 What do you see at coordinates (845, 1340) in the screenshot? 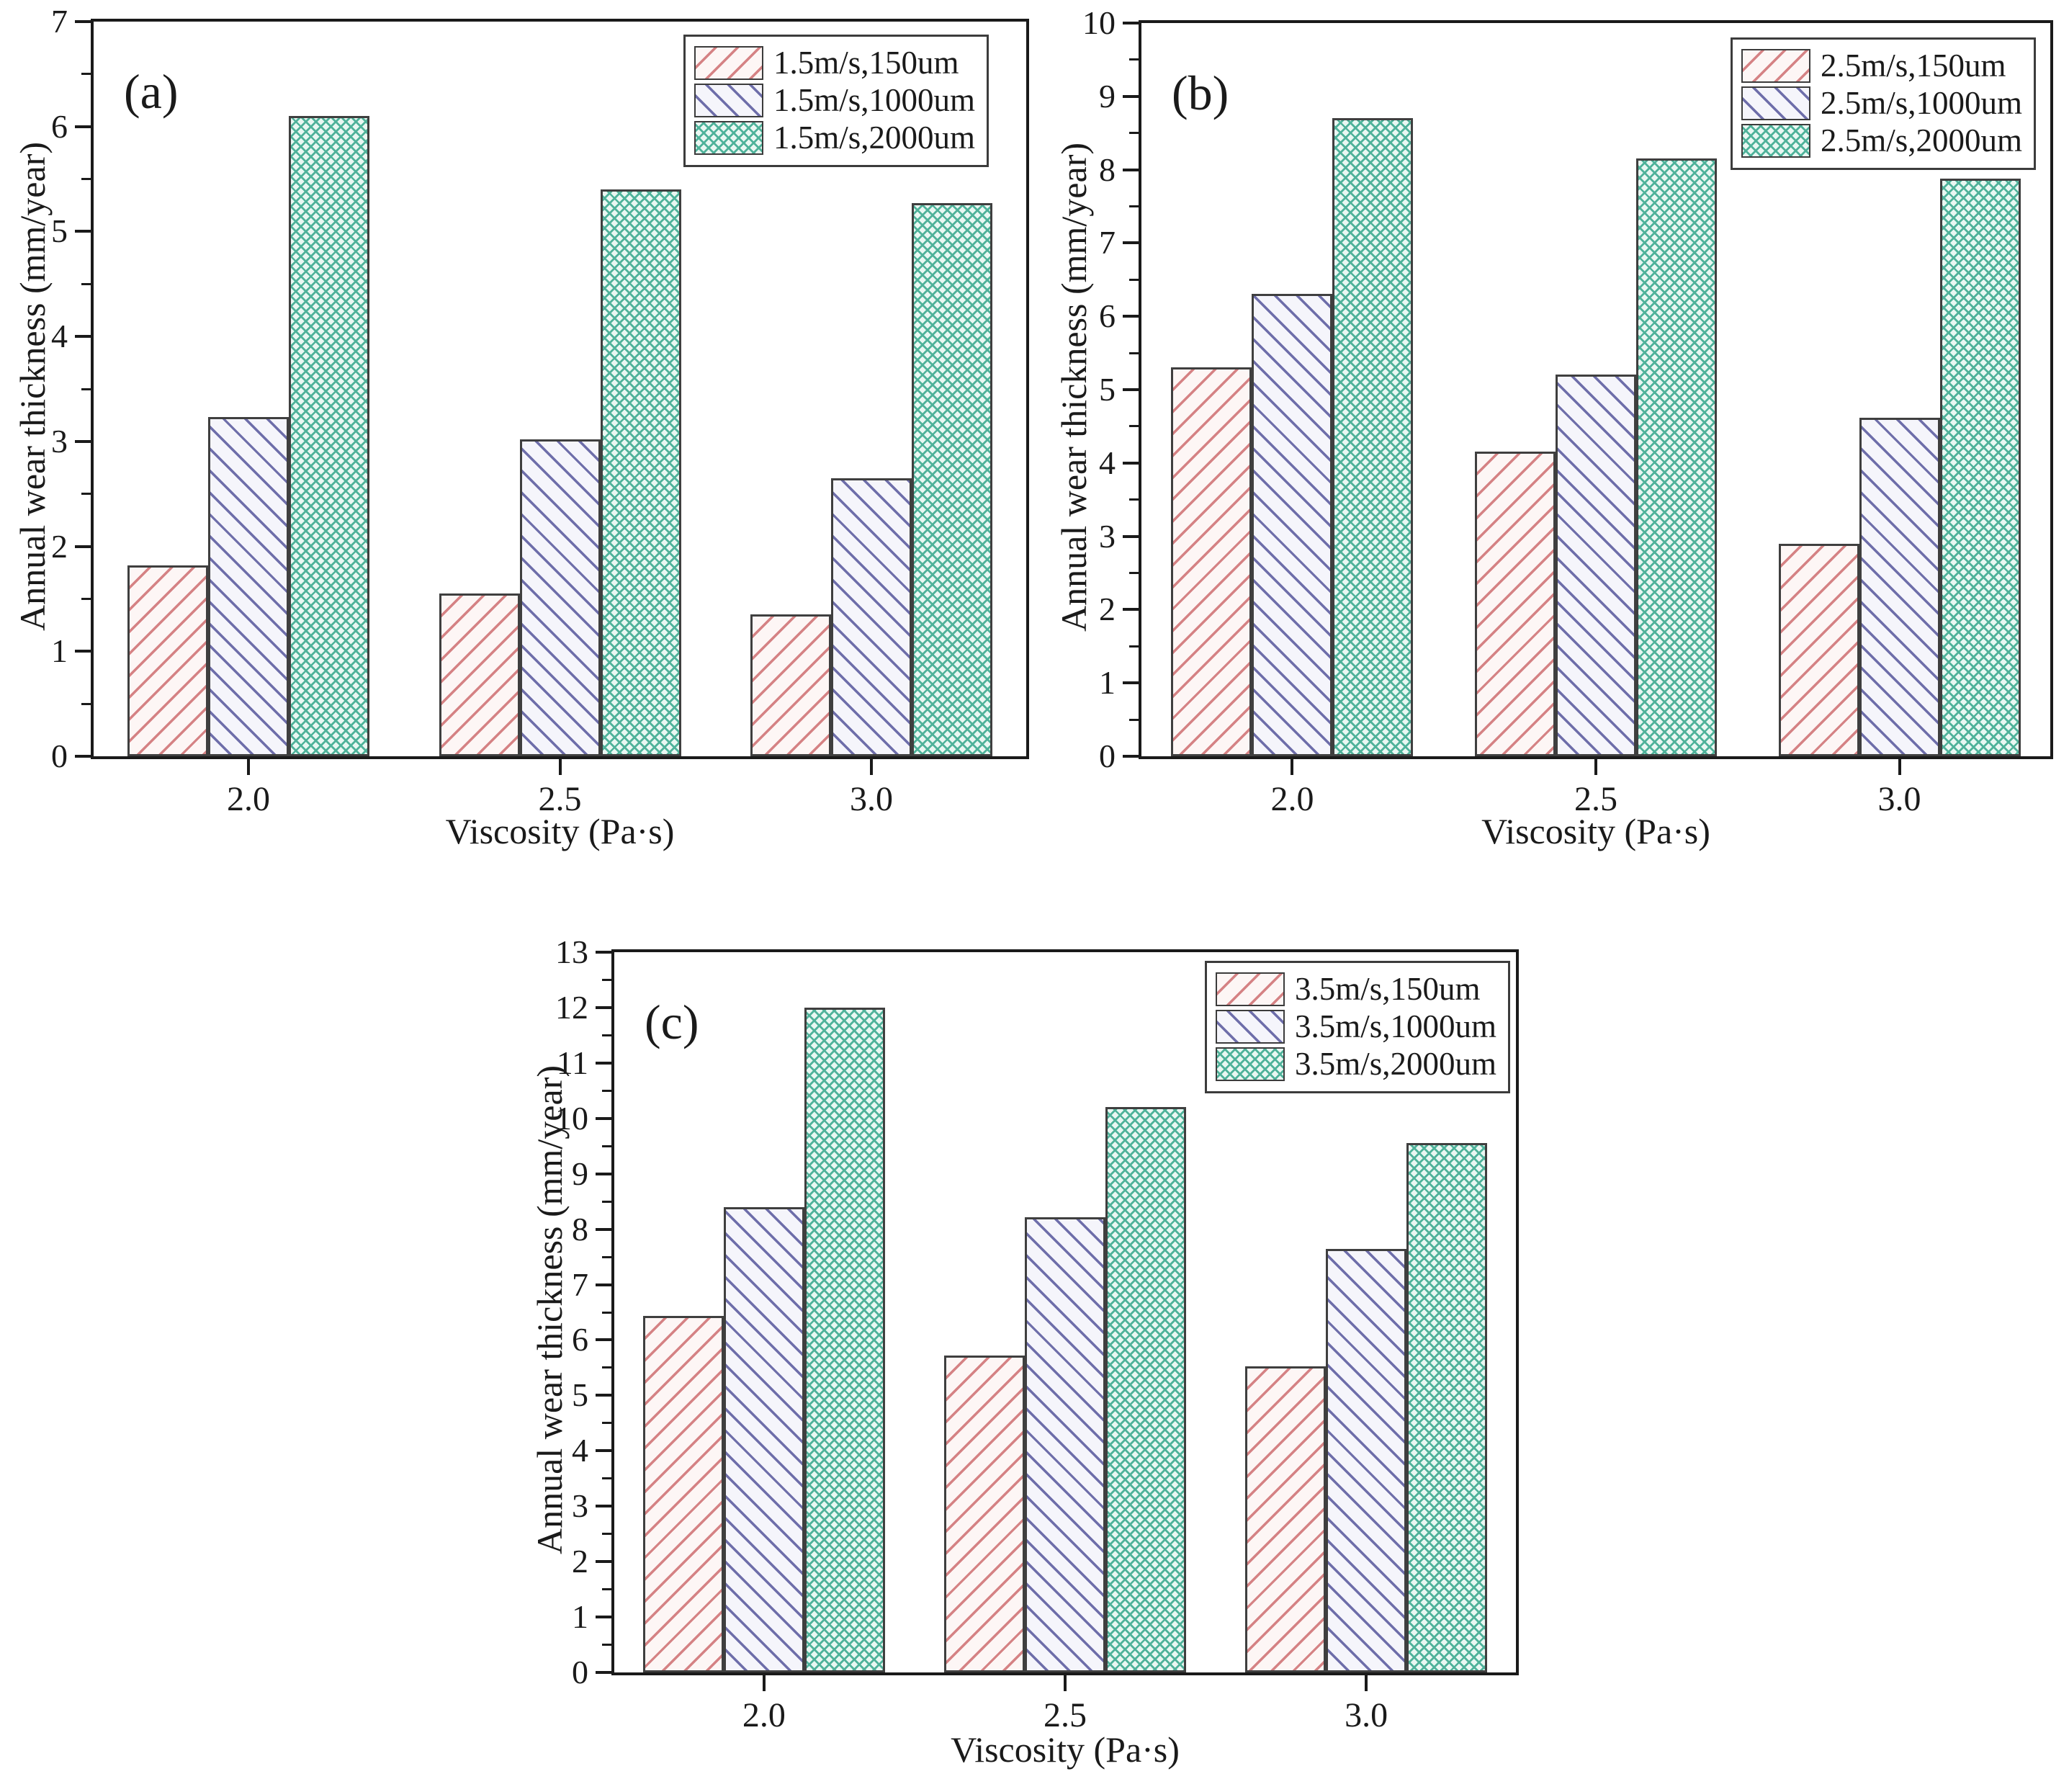
I see `bar-series3-cat1` at bounding box center [845, 1340].